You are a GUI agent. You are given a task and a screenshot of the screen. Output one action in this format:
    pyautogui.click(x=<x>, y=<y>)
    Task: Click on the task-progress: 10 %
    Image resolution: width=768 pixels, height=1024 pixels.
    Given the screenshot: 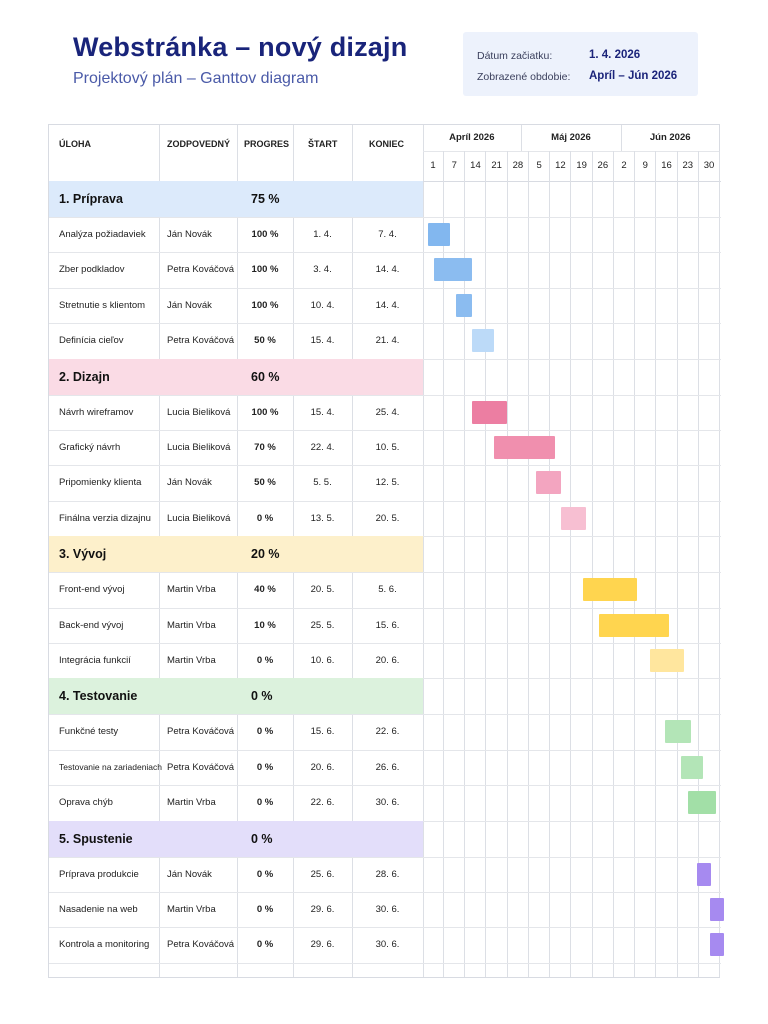 What is the action you would take?
    pyautogui.click(x=265, y=625)
    